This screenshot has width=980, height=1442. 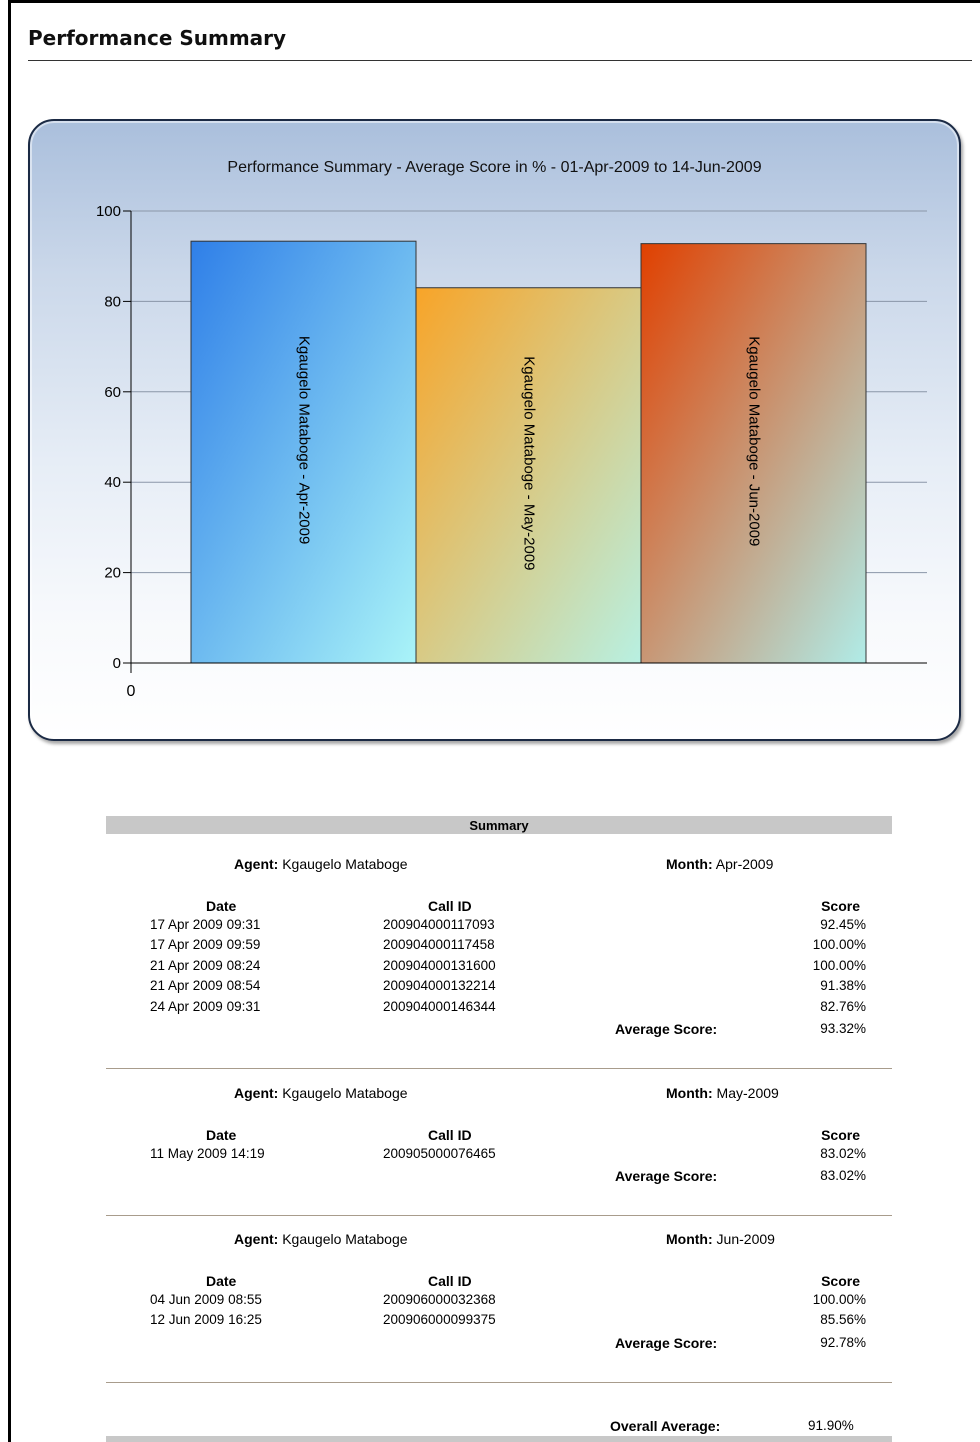 What do you see at coordinates (205, 945) in the screenshot?
I see `row-date: 17 Apr 2009 09:59` at bounding box center [205, 945].